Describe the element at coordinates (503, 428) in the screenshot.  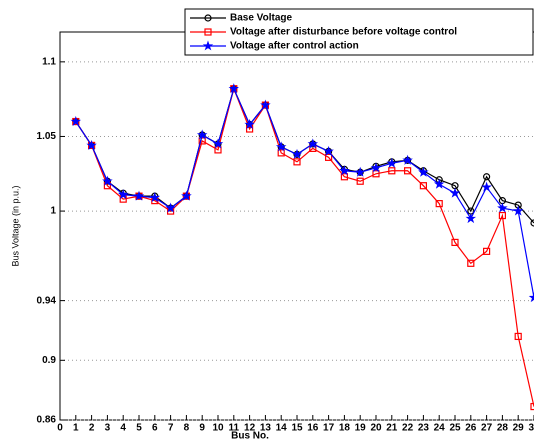
I see `x-tick-label: 28` at that location.